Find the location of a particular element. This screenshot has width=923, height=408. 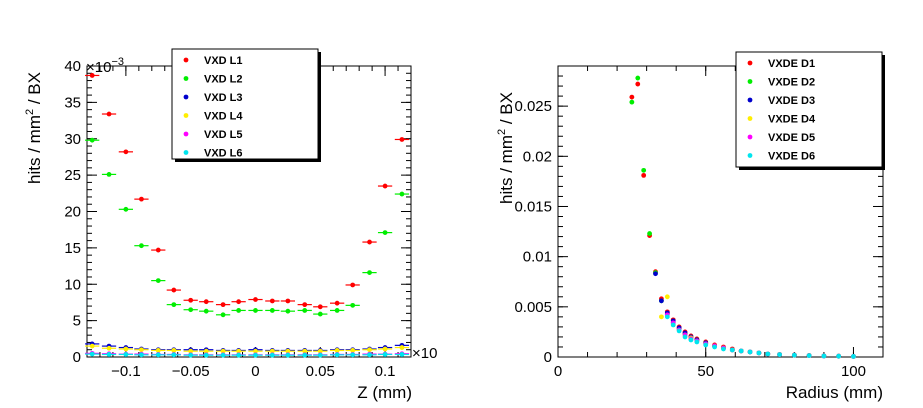

legend-entry-label: VXD L6 is located at coordinates (223, 154).